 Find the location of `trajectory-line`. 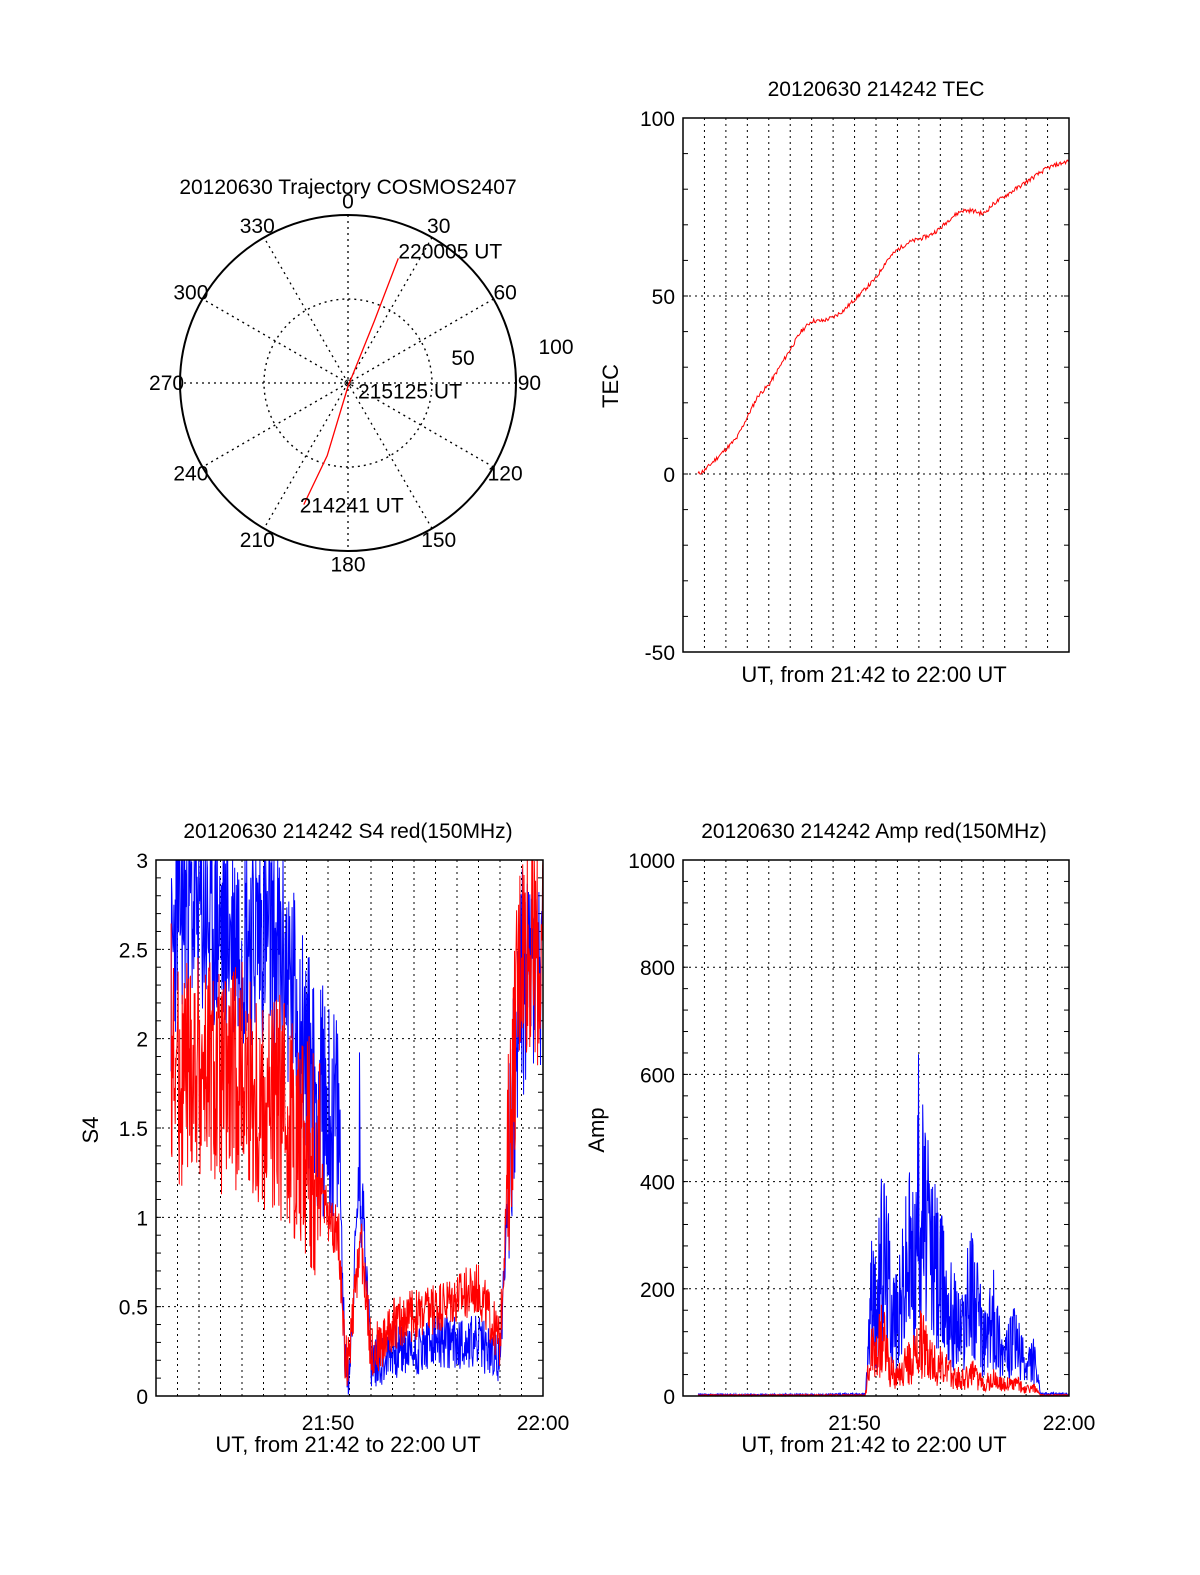

trajectory-line is located at coordinates (351, 381).